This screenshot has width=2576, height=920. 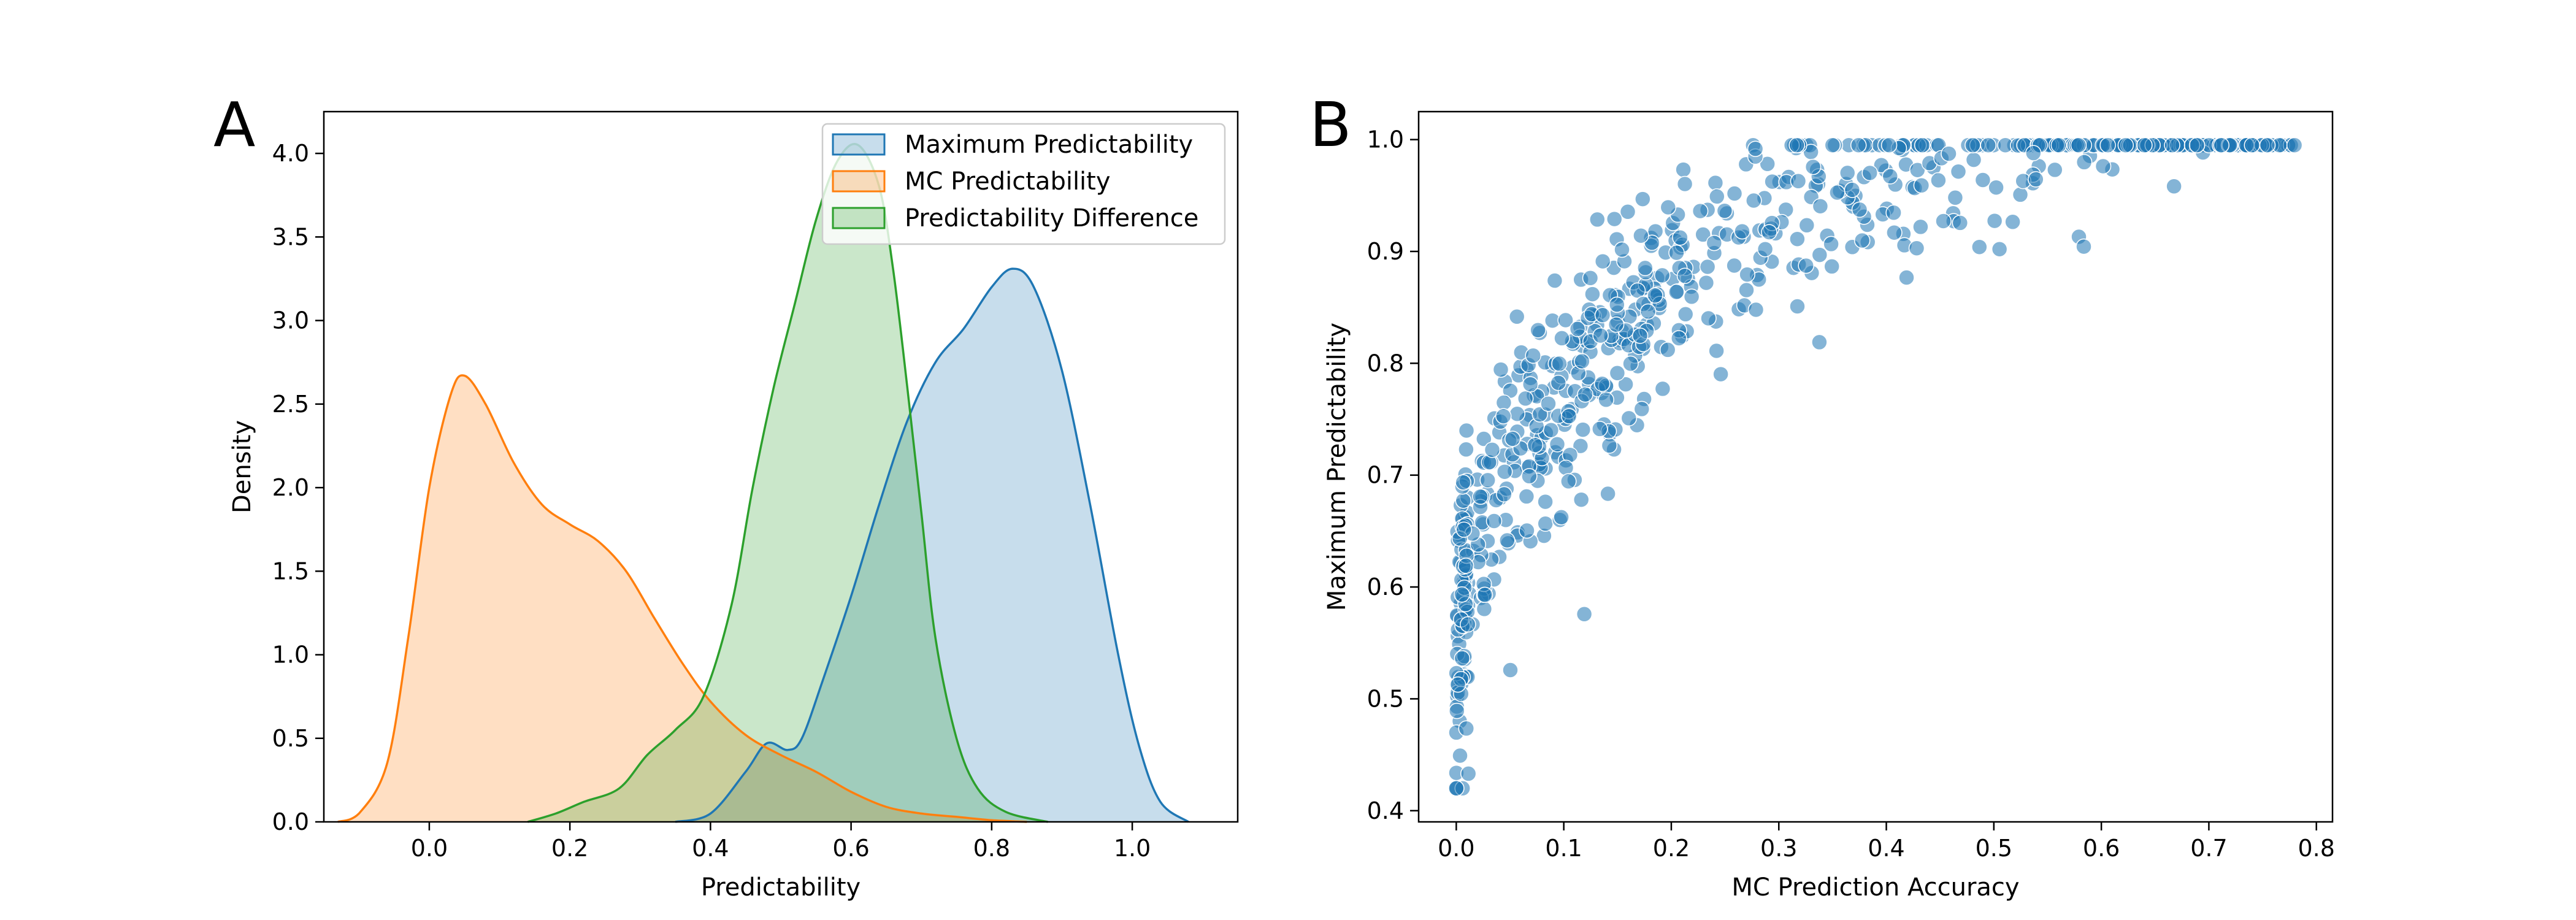 What do you see at coordinates (1563, 848) in the screenshot?
I see `scatter-x-tick-label: 0.1` at bounding box center [1563, 848].